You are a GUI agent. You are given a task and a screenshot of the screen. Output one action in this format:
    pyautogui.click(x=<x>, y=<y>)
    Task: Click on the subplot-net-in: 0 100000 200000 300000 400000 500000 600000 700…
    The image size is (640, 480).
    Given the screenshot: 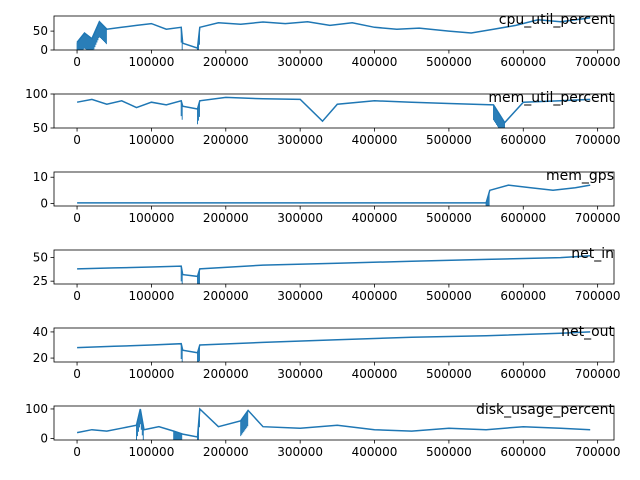 What is the action you would take?
    pyautogui.click(x=327, y=274)
    